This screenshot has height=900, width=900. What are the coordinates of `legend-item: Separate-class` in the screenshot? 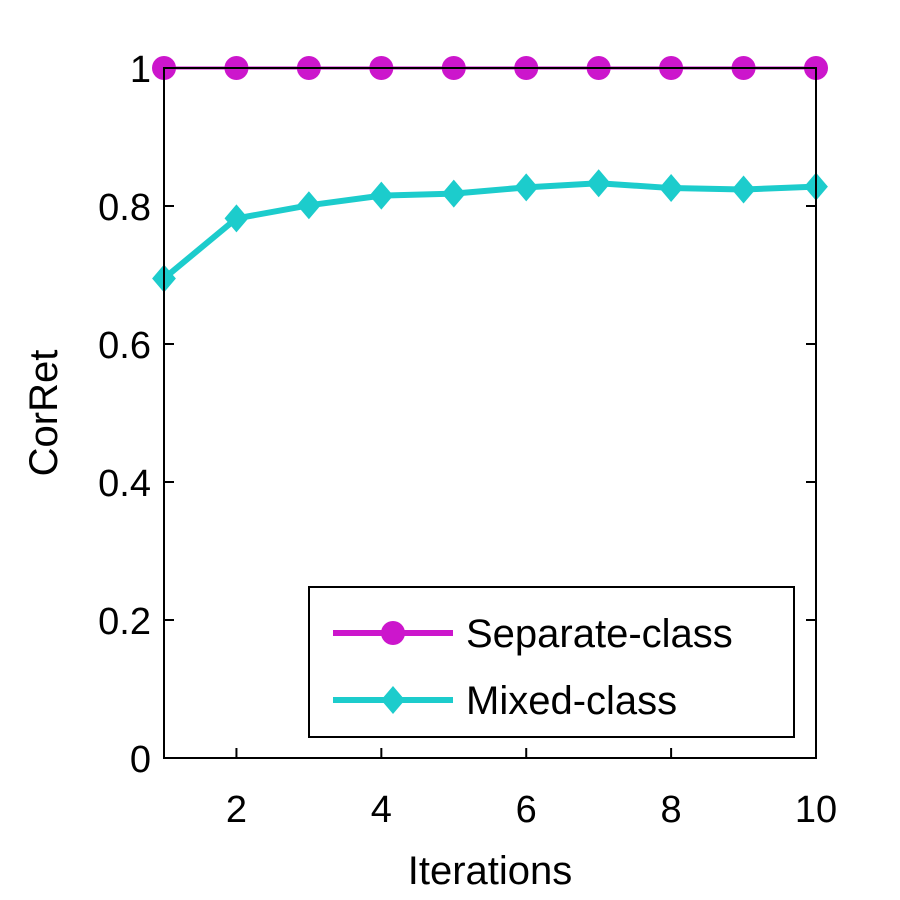 It's located at (533, 634).